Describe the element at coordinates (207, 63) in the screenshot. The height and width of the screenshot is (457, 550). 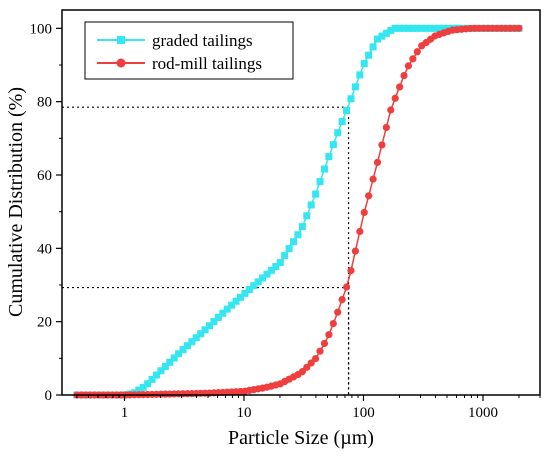
I see `legend-label-rod-mill: rod-mill tailings` at that location.